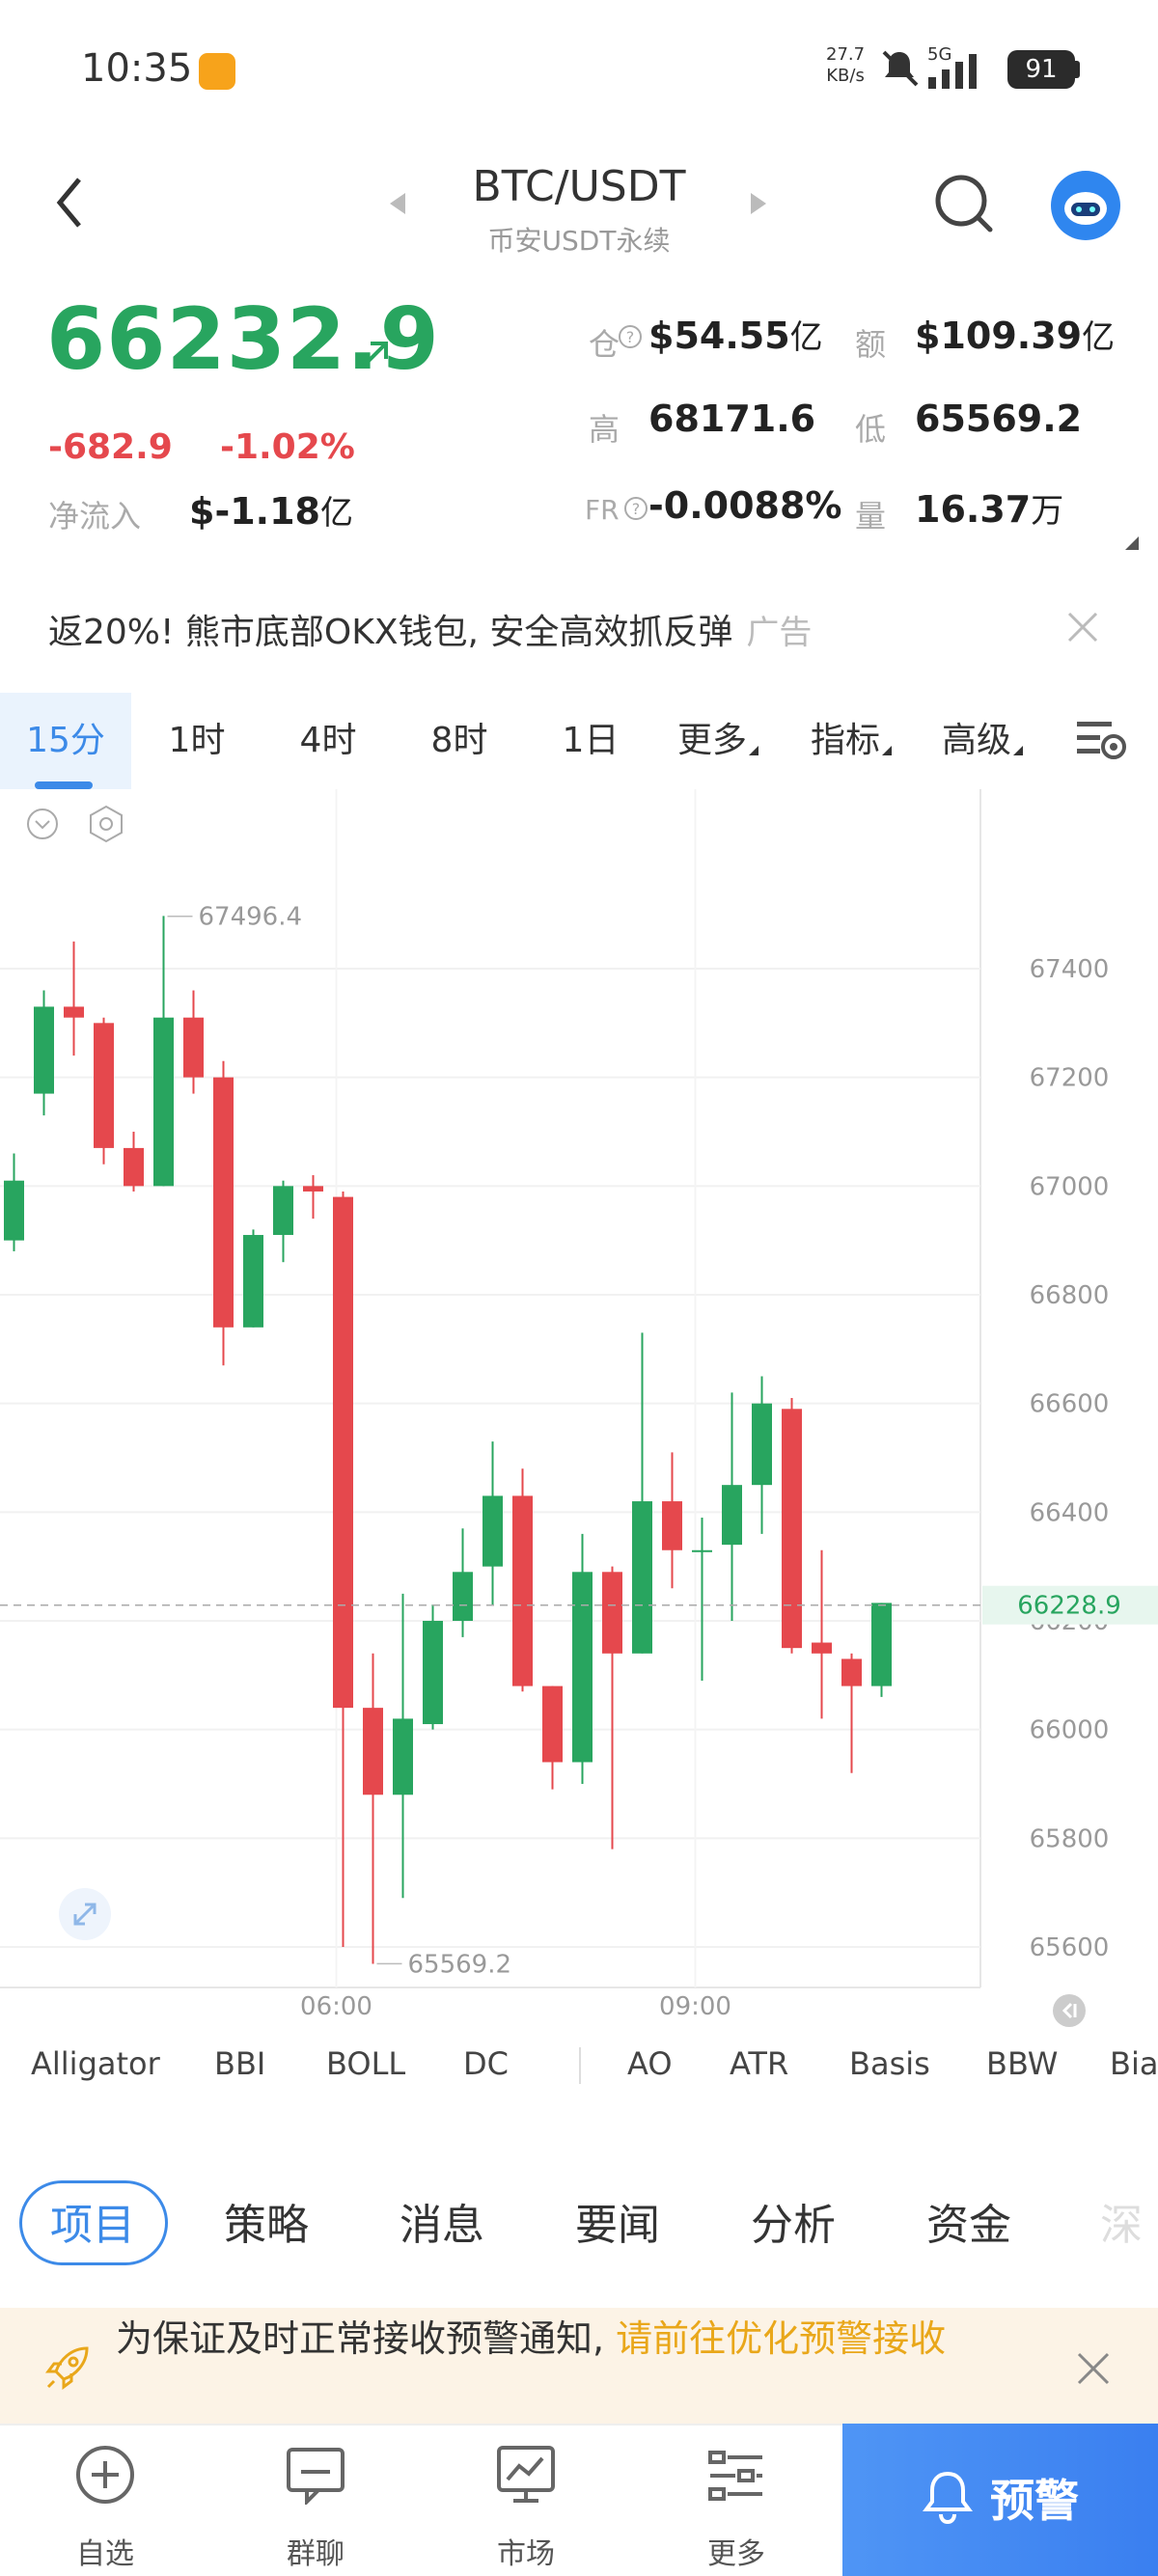 This screenshot has height=2576, width=1158. I want to click on oi-unit: 亿, so click(806, 338).